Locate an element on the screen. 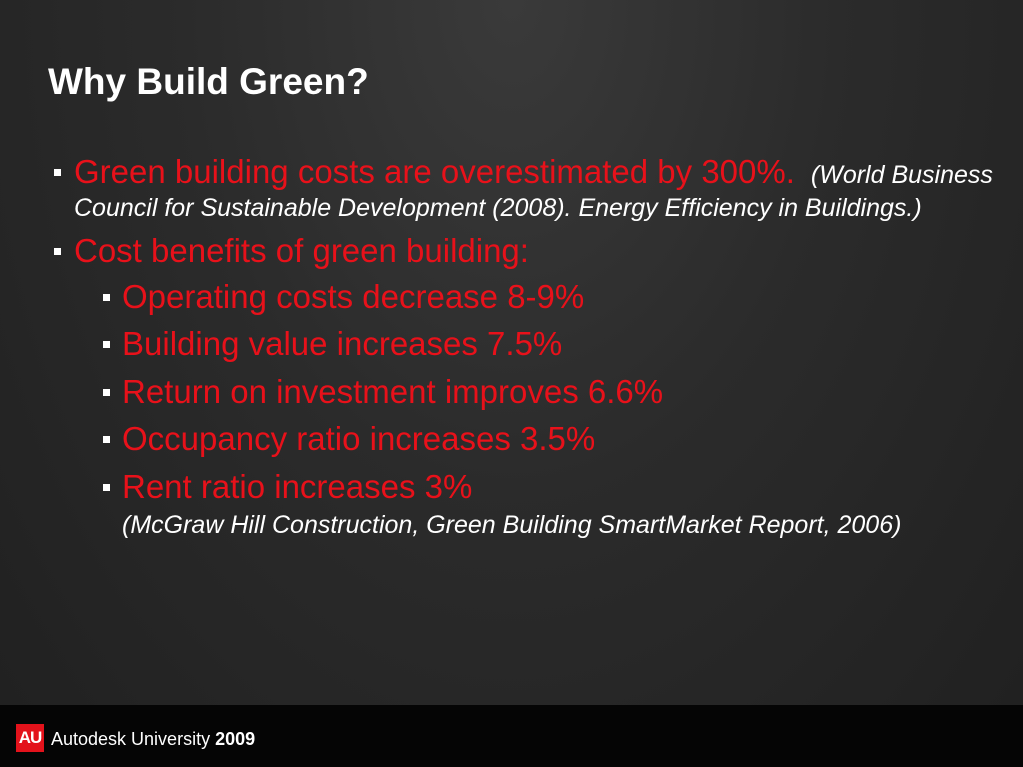  sub-item-text: Occupancy ratio increases 3.5% is located at coordinates (359, 439).